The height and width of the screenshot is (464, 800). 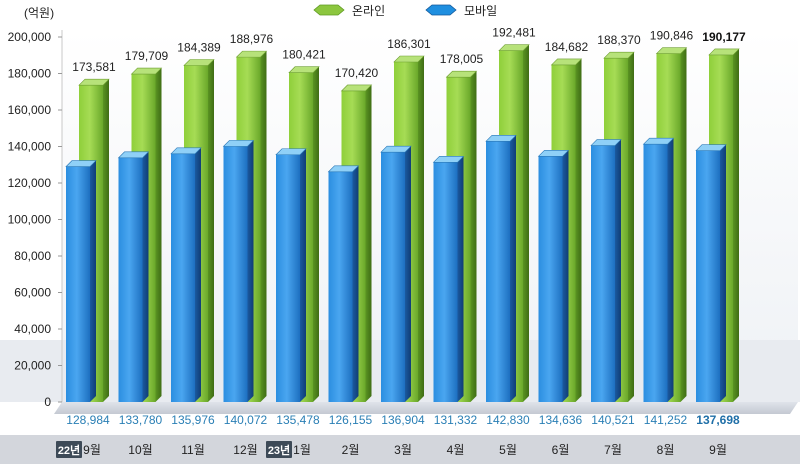 I want to click on x-tick-label: 11월, so click(x=193, y=450).